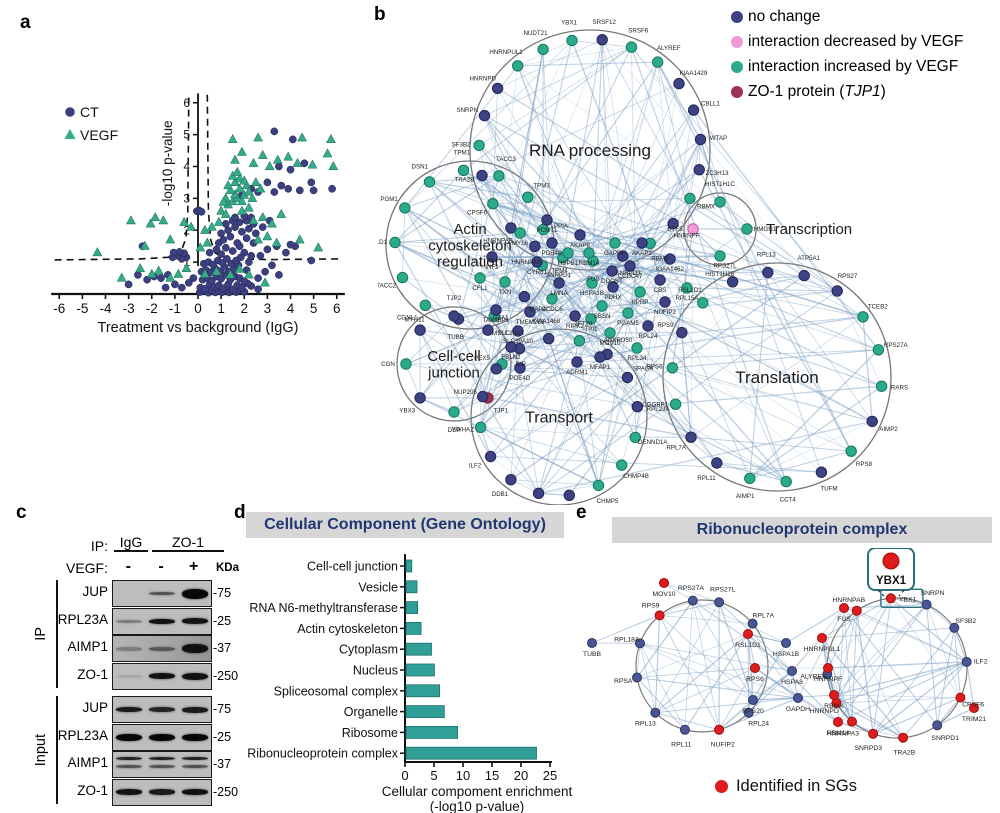  Describe the element at coordinates (602, 316) in the screenshot. I see `network-node-label: SBSN` at that location.